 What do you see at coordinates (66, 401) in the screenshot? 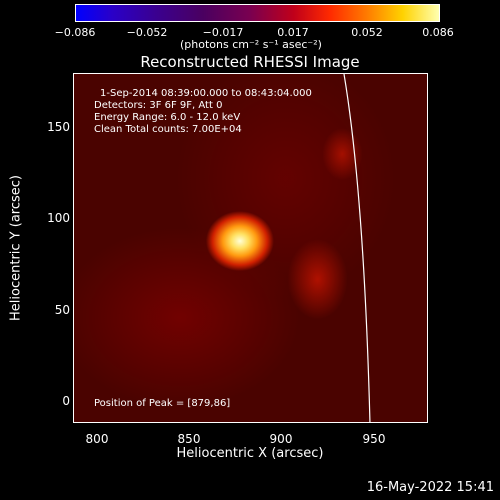
I see `y-tick: 0` at bounding box center [66, 401].